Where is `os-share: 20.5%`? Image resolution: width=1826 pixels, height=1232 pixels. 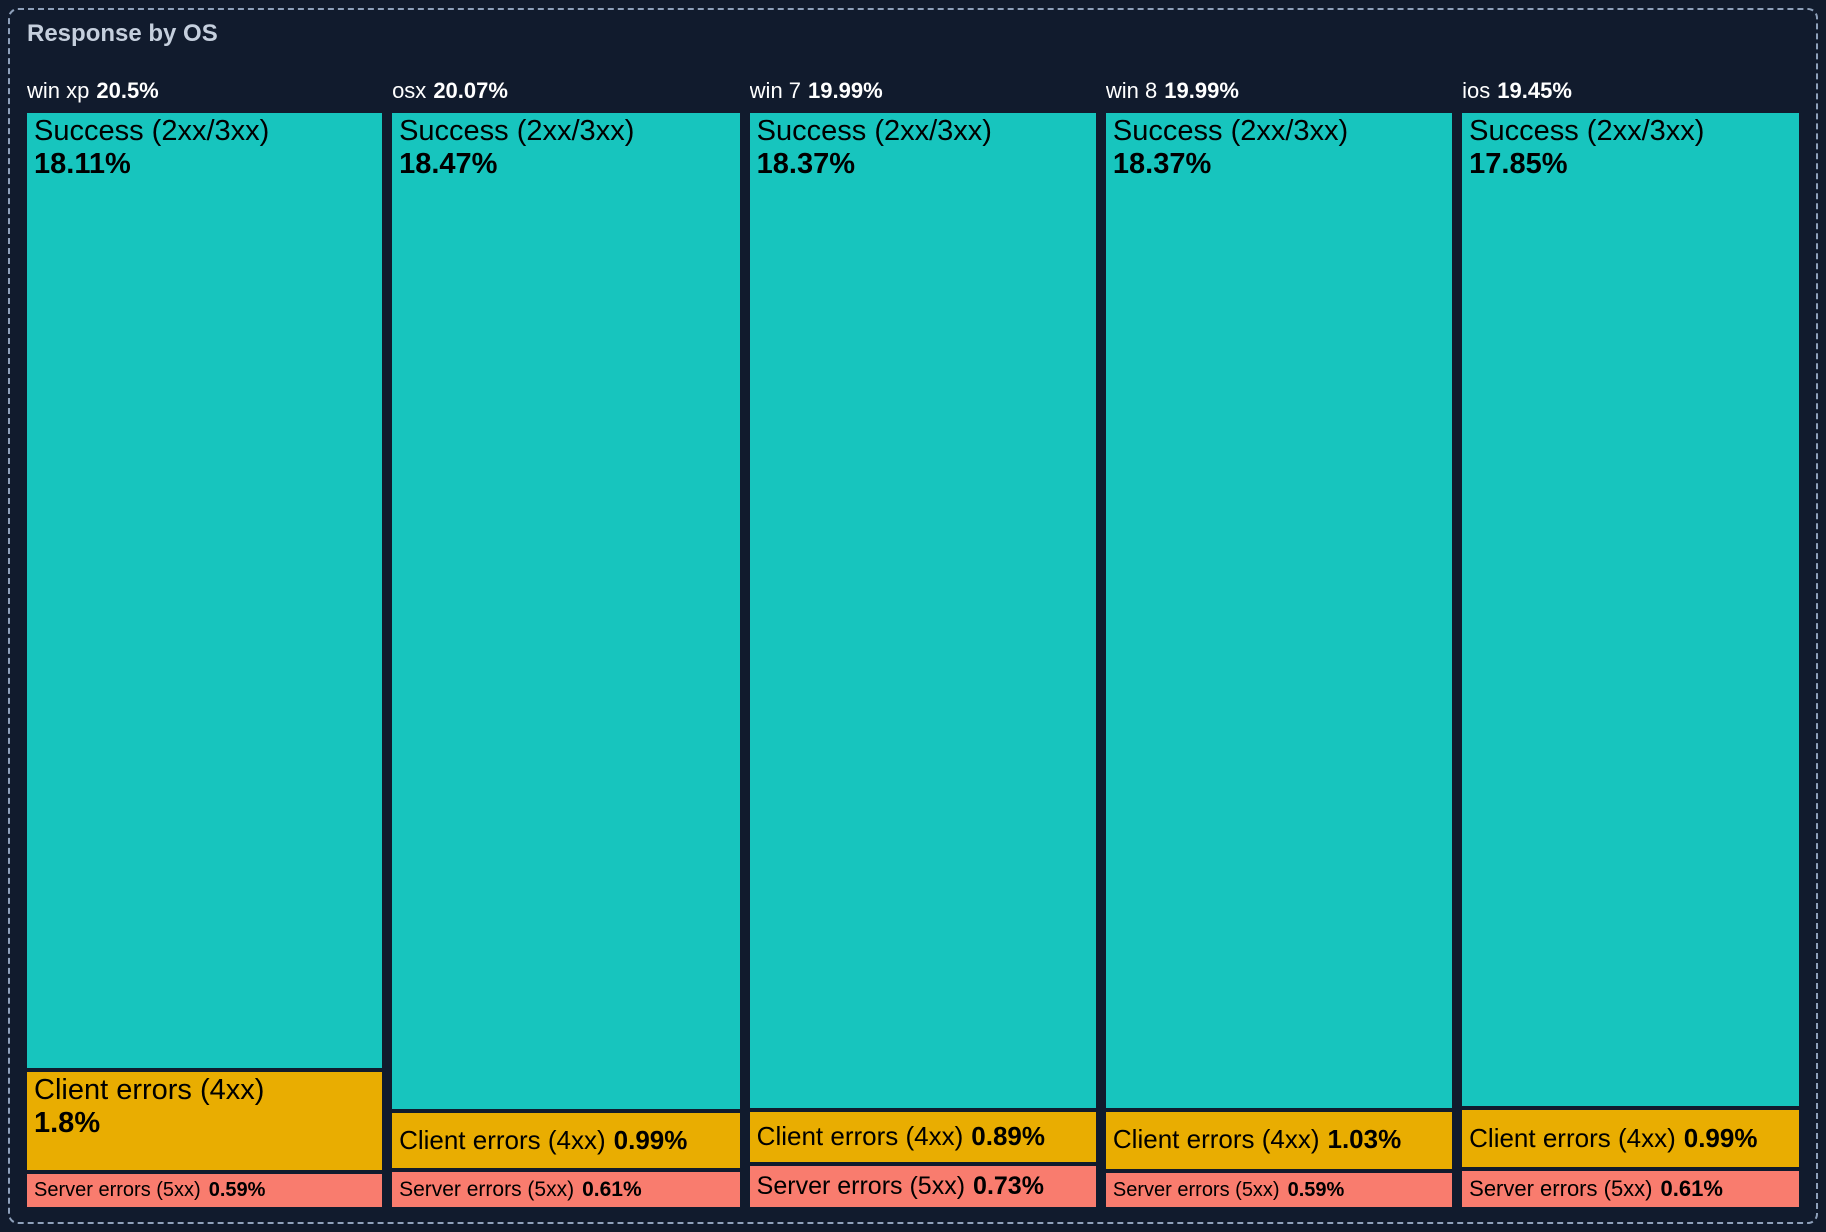 os-share: 20.5% is located at coordinates (127, 90).